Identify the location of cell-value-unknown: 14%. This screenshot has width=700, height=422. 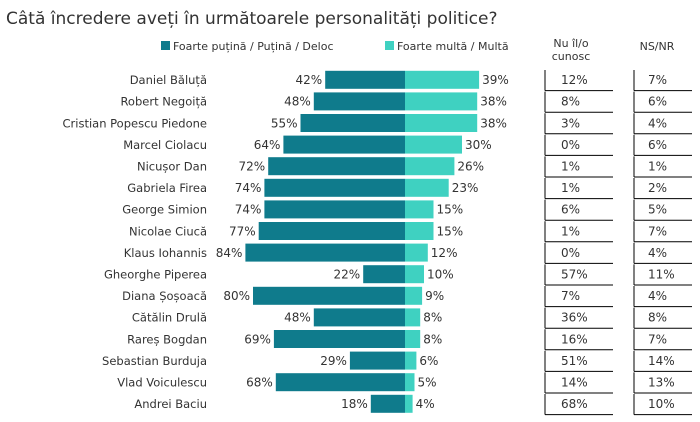
(574, 383).